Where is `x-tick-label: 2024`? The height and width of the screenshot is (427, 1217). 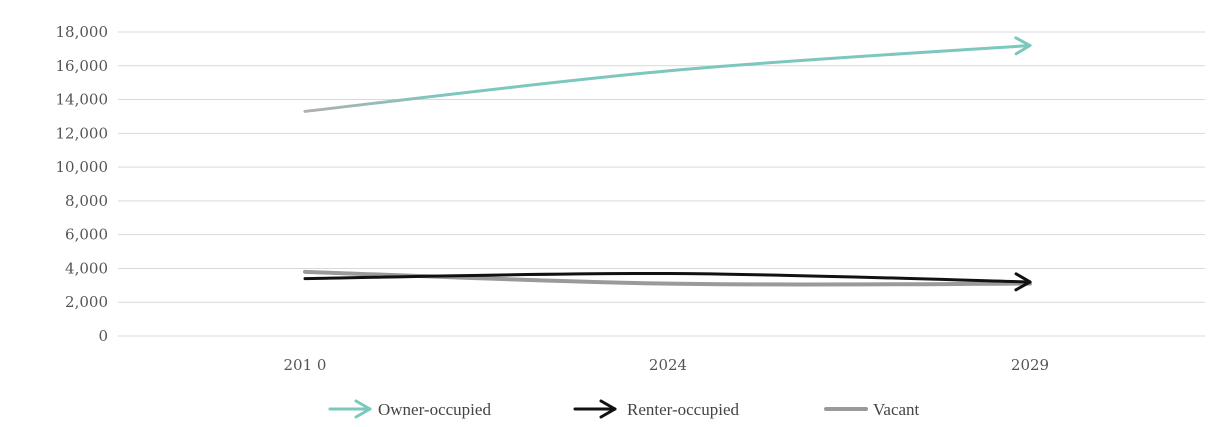
x-tick-label: 2024 is located at coordinates (668, 365).